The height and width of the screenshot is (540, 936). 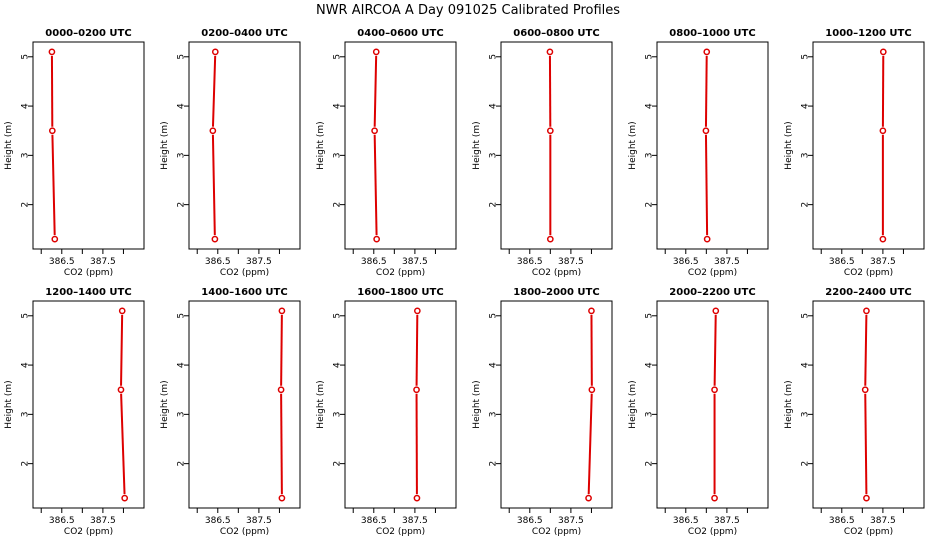 What do you see at coordinates (556, 33) in the screenshot?
I see `panel-title: 0600–0800 UTC` at bounding box center [556, 33].